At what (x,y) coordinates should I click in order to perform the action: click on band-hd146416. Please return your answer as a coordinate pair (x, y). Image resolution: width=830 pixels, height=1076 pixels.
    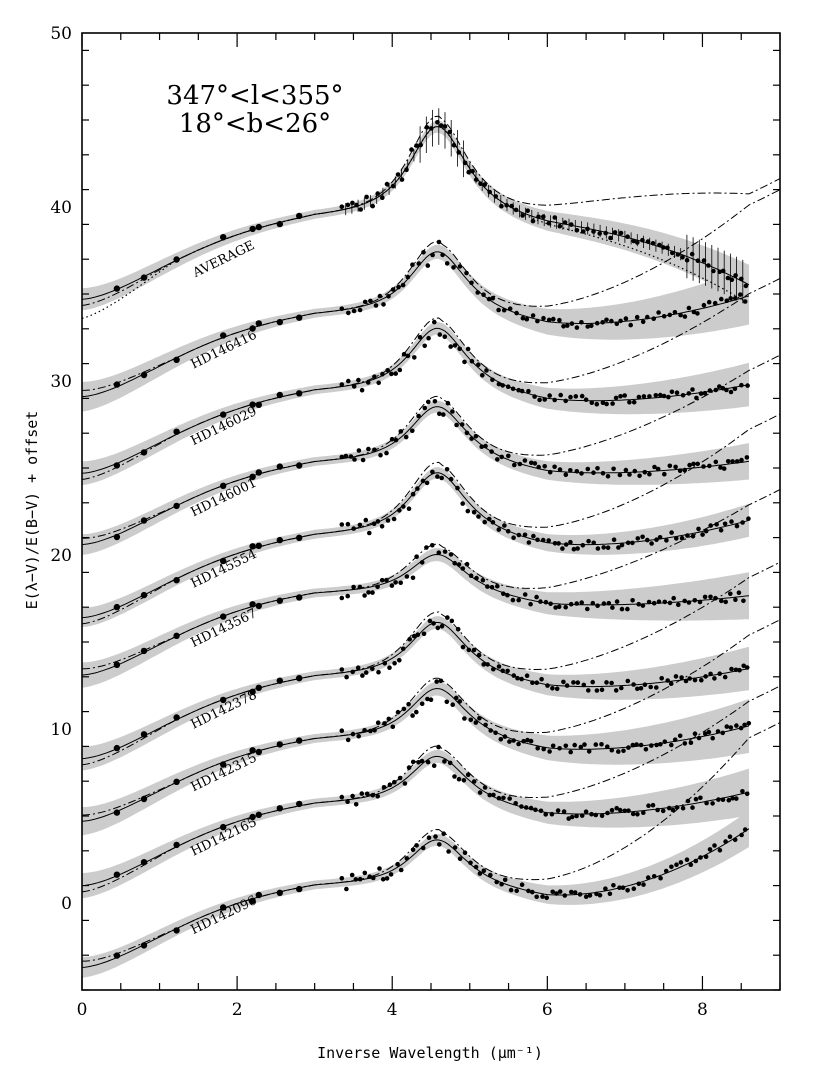
    Looking at the image, I should click on (415, 328).